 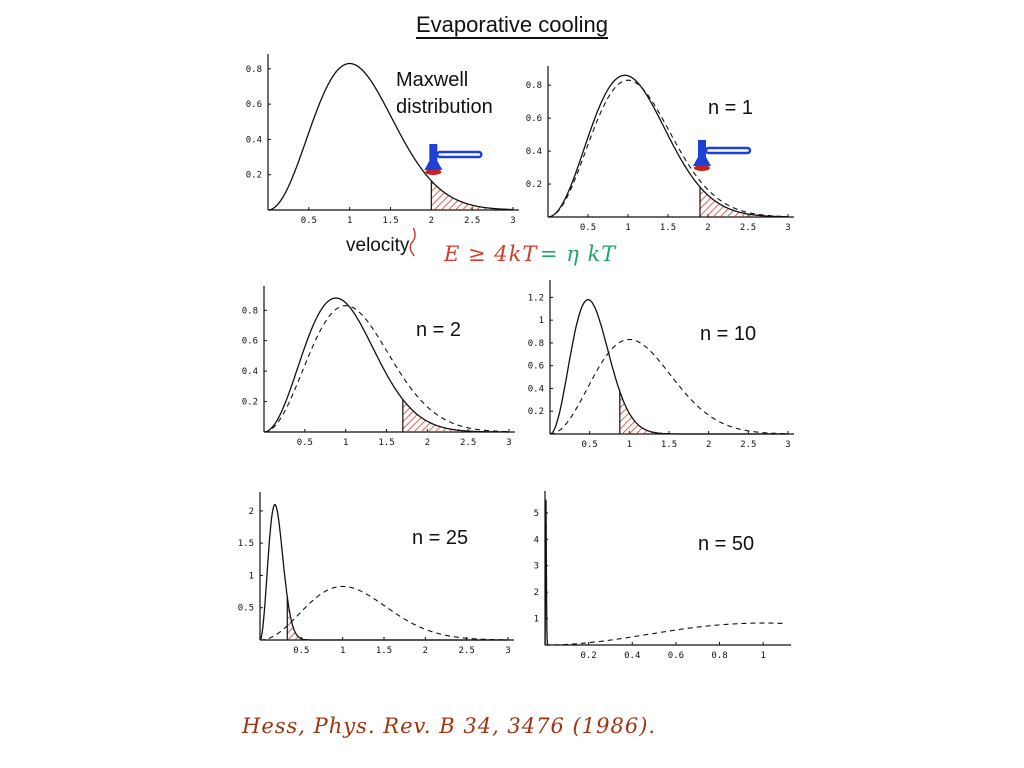 I want to click on plot-n-25: n = 25 0.5 1 1.5 2 2.5 3 0.5 1 1.5 2, so click(x=376, y=574).